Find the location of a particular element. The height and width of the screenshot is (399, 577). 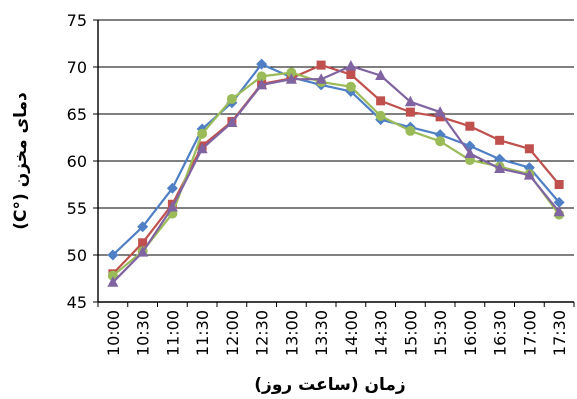

x-tick-label: 10:30 is located at coordinates (143, 333).